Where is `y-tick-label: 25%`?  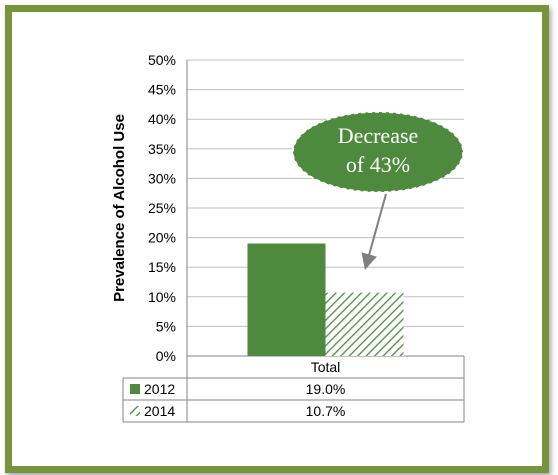
y-tick-label: 25% is located at coordinates (162, 208).